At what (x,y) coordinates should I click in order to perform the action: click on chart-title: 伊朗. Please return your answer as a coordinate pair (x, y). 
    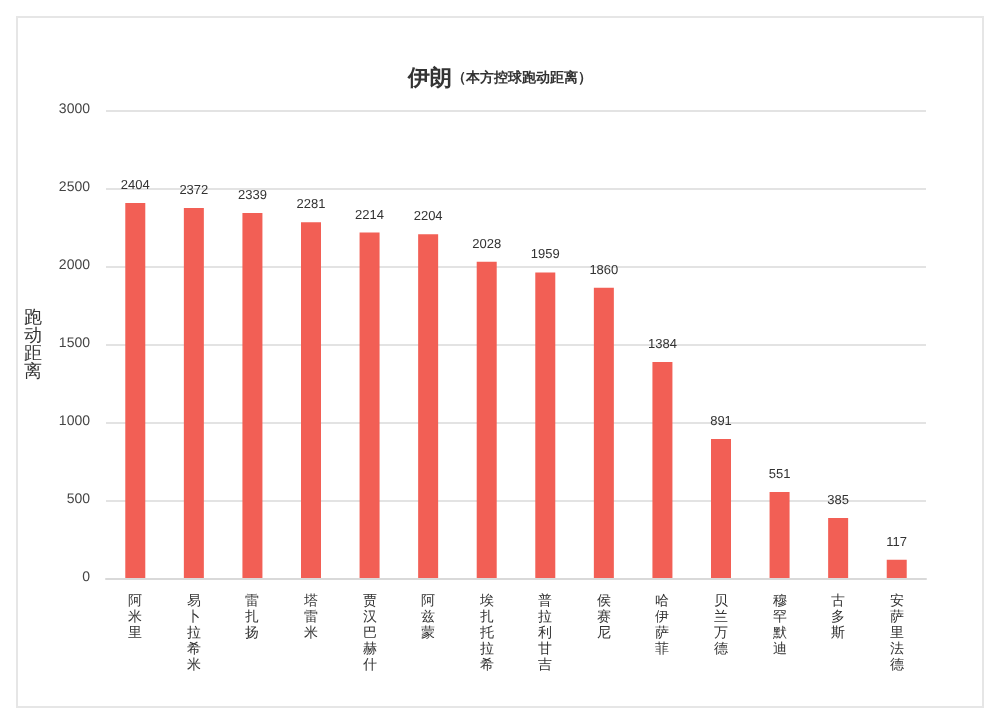
    Looking at the image, I should click on (429, 78).